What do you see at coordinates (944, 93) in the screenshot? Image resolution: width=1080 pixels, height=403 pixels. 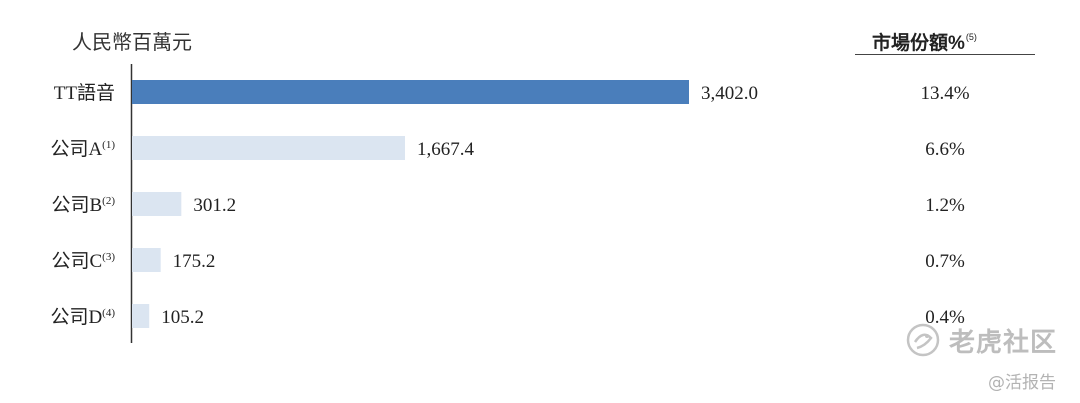 I see `market-share-value: 13.4%` at bounding box center [944, 93].